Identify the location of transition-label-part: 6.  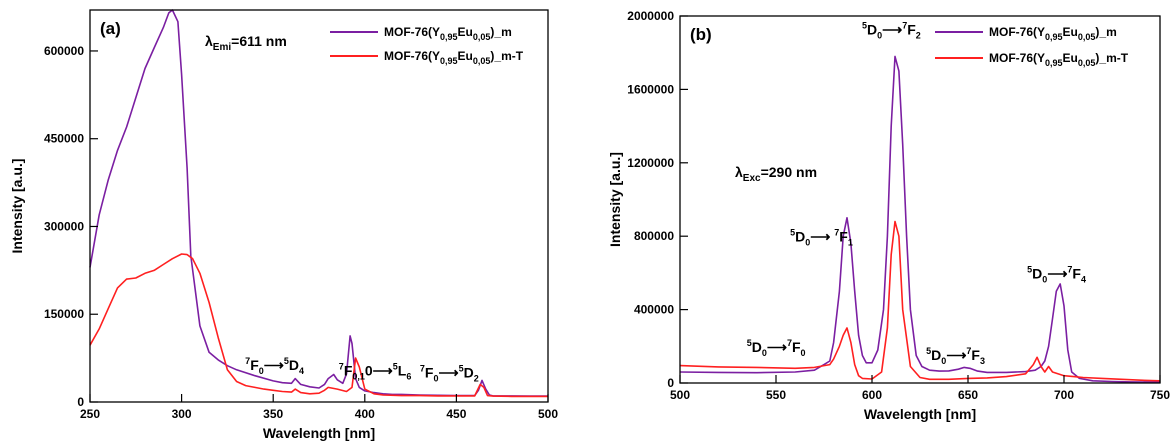
(408, 377).